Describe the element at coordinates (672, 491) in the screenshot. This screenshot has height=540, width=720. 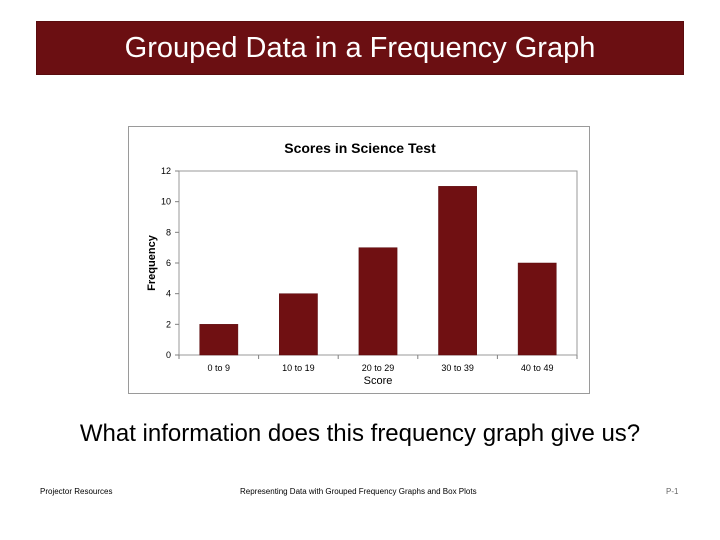
I see `footer-page-number: P-1` at that location.